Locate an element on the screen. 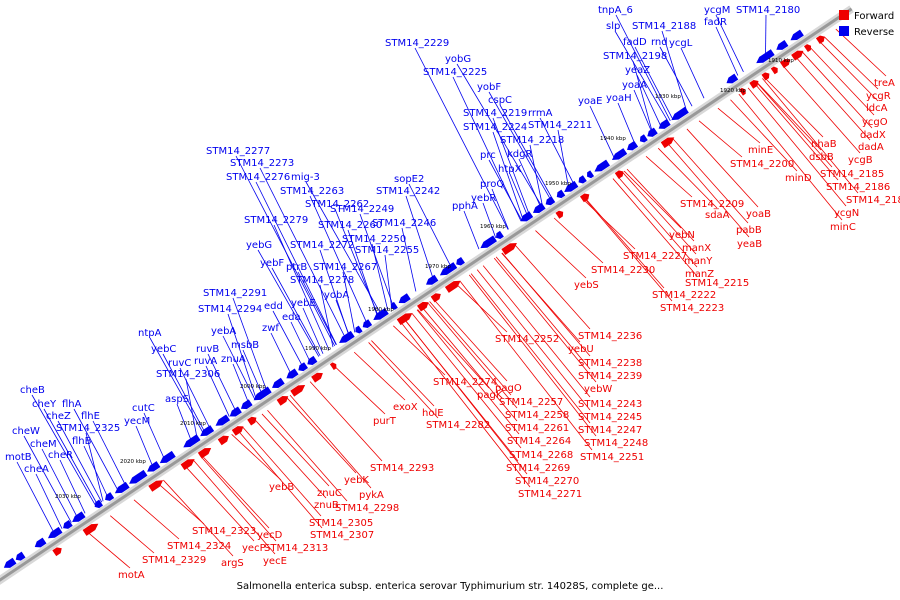 The image size is (900, 600). forward-gene-label: STM14_2258 is located at coordinates (537, 415).